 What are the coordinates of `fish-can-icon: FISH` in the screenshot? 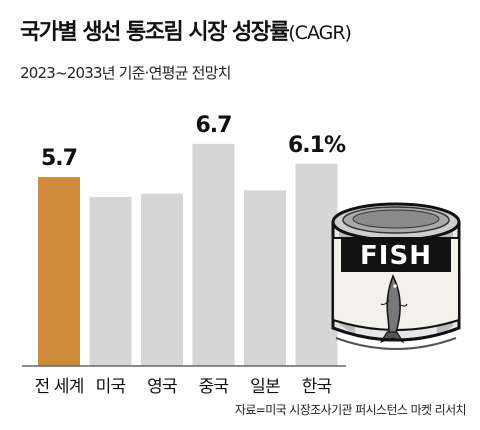 It's located at (396, 276).